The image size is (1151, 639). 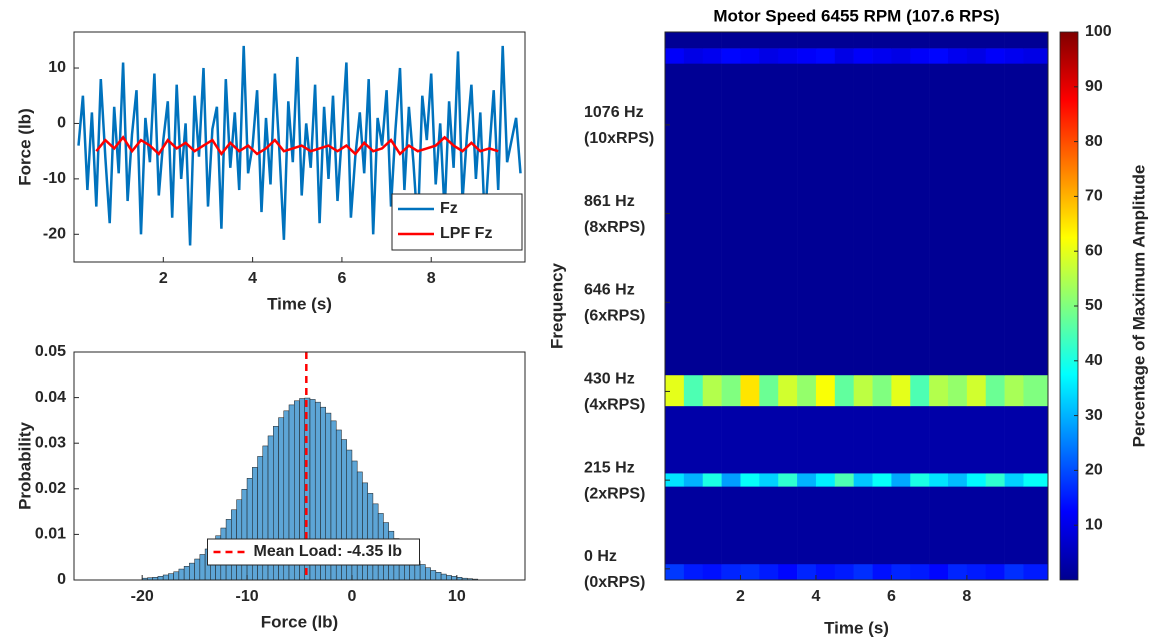 I want to click on x-tick-label: 6, so click(x=891, y=596).